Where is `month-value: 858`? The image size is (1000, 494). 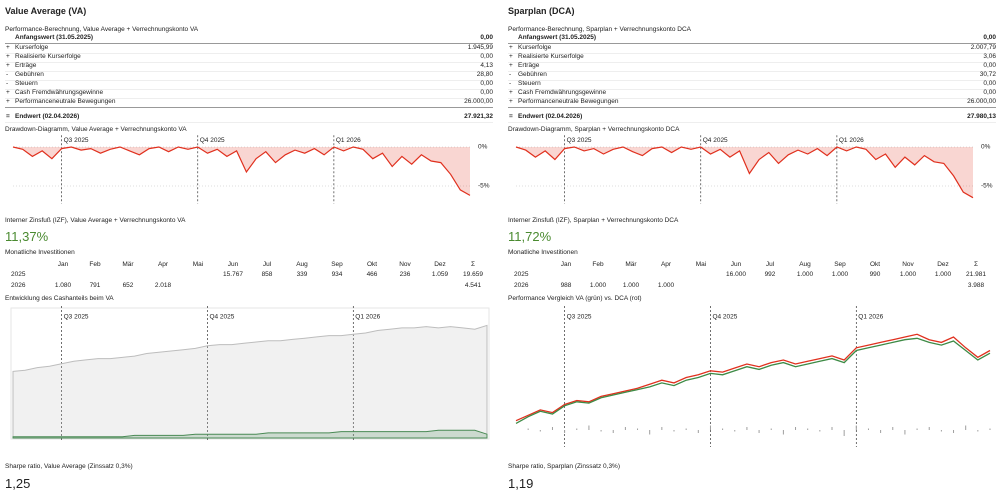 month-value: 858 is located at coordinates (267, 274).